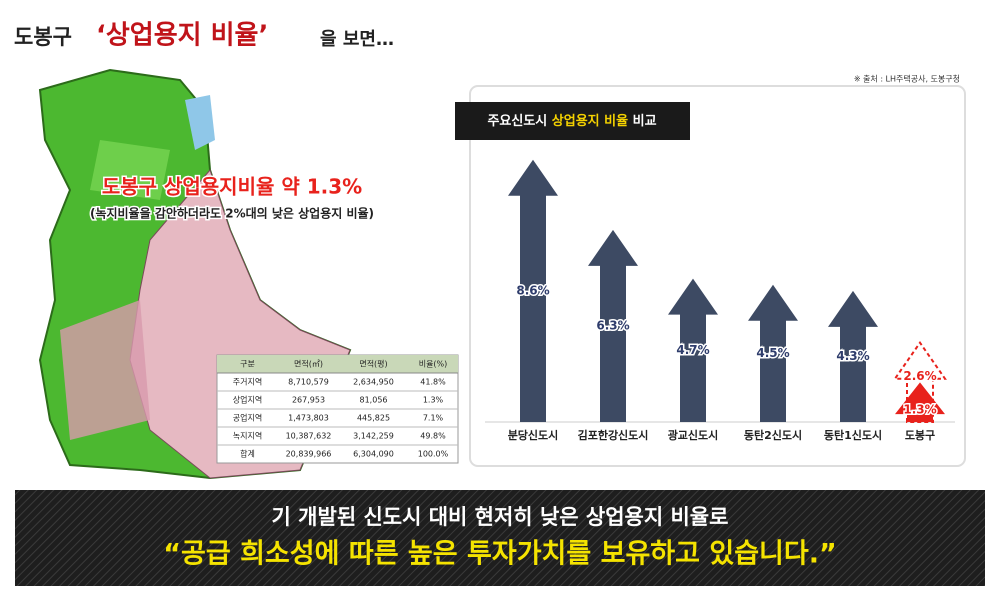  What do you see at coordinates (373, 436) in the screenshot?
I see `table-cell: 3,142,259` at bounding box center [373, 436].